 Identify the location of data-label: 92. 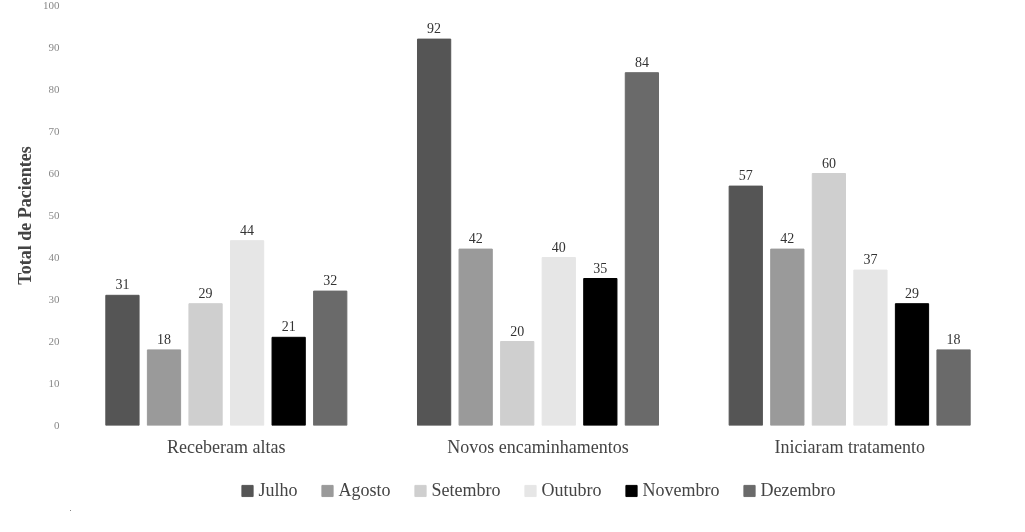
(434, 29).